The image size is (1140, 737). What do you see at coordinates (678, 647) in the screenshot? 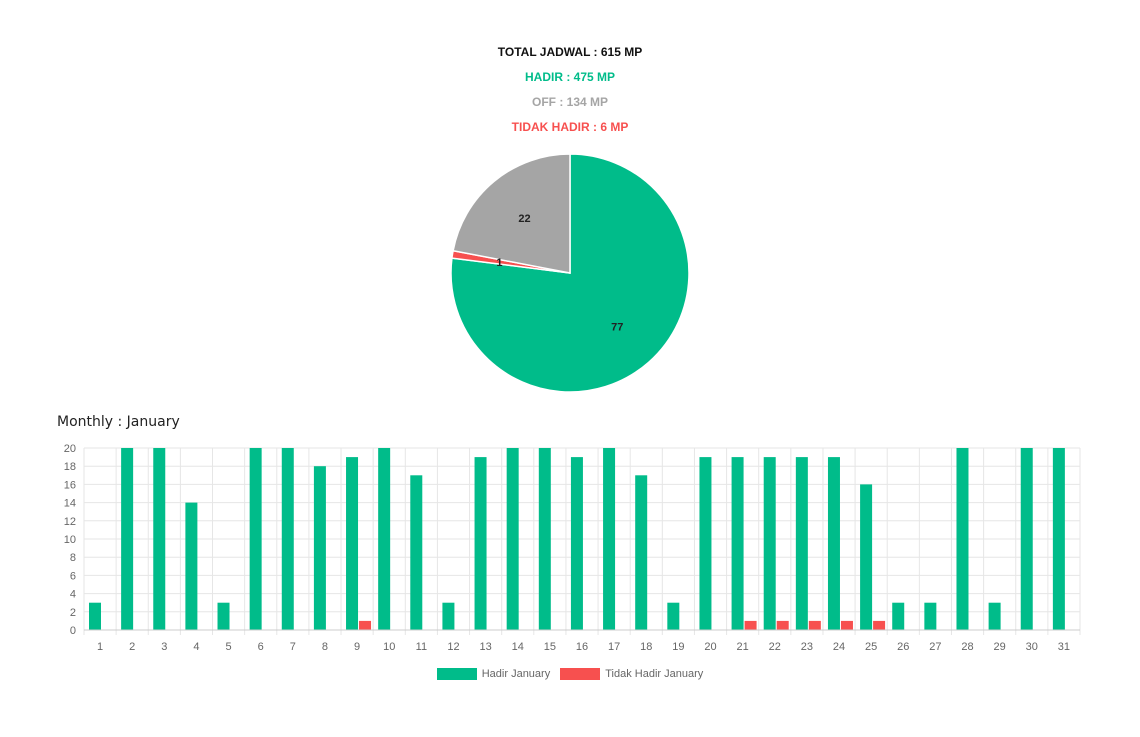
I see `x-tick-label: 19` at bounding box center [678, 647].